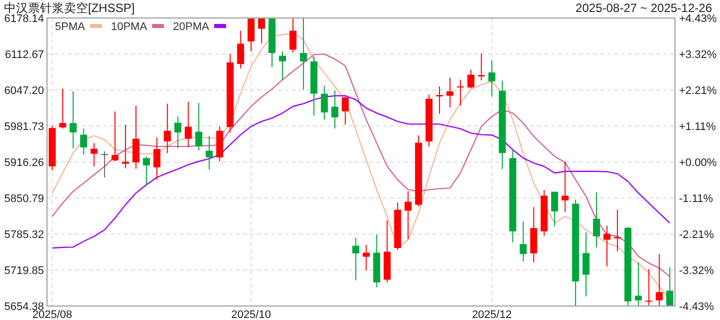 Image resolution: width=720 pixels, height=320 pixels. Describe the element at coordinates (698, 55) in the screenshot. I see `y2-tick-label: +3.32%` at that location.